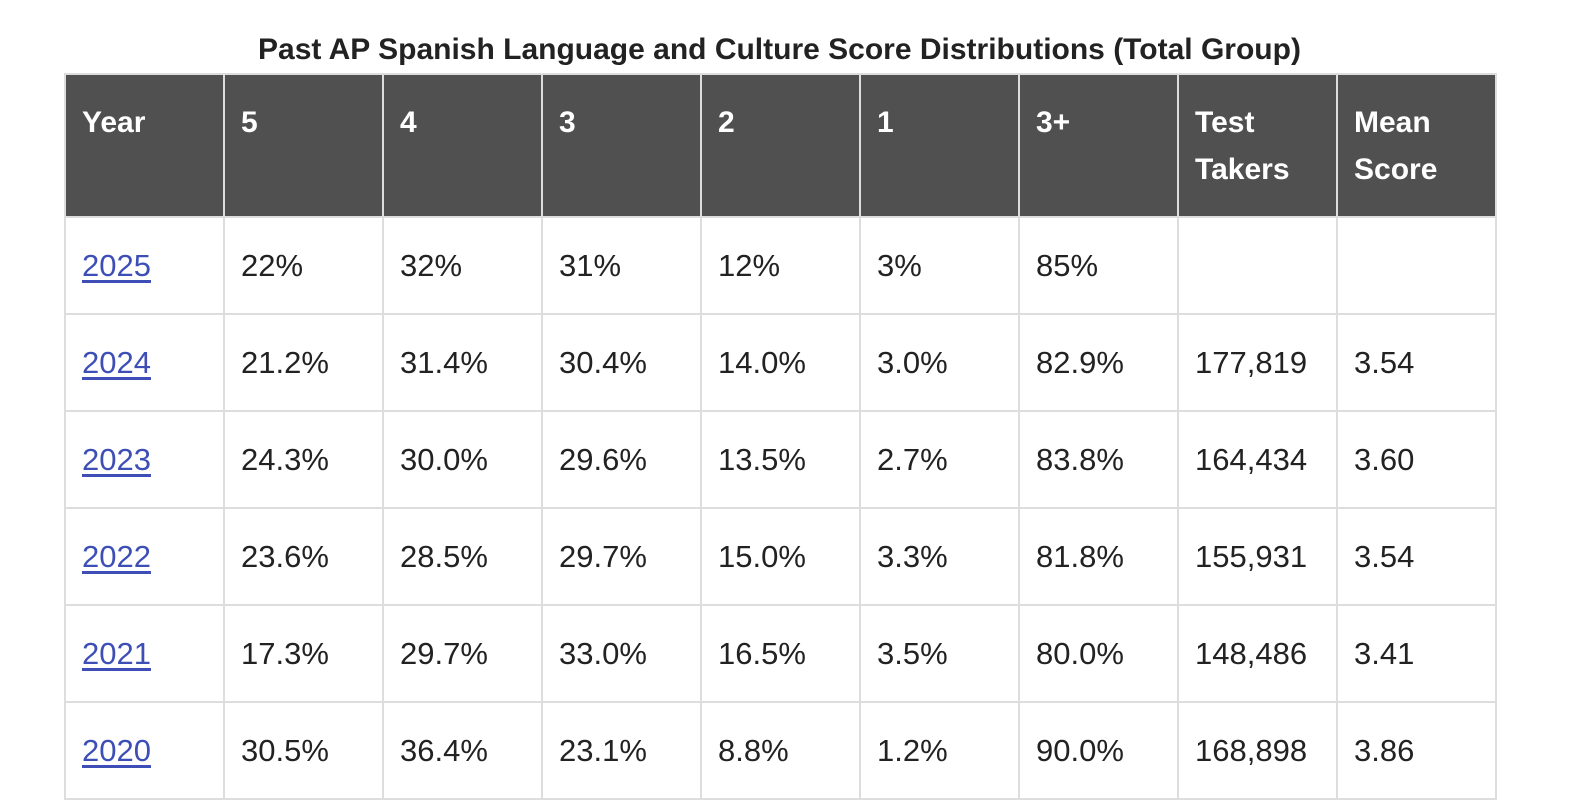 The width and height of the screenshot is (1580, 800). I want to click on pass-rate-cell: 85%, so click(1098, 265).